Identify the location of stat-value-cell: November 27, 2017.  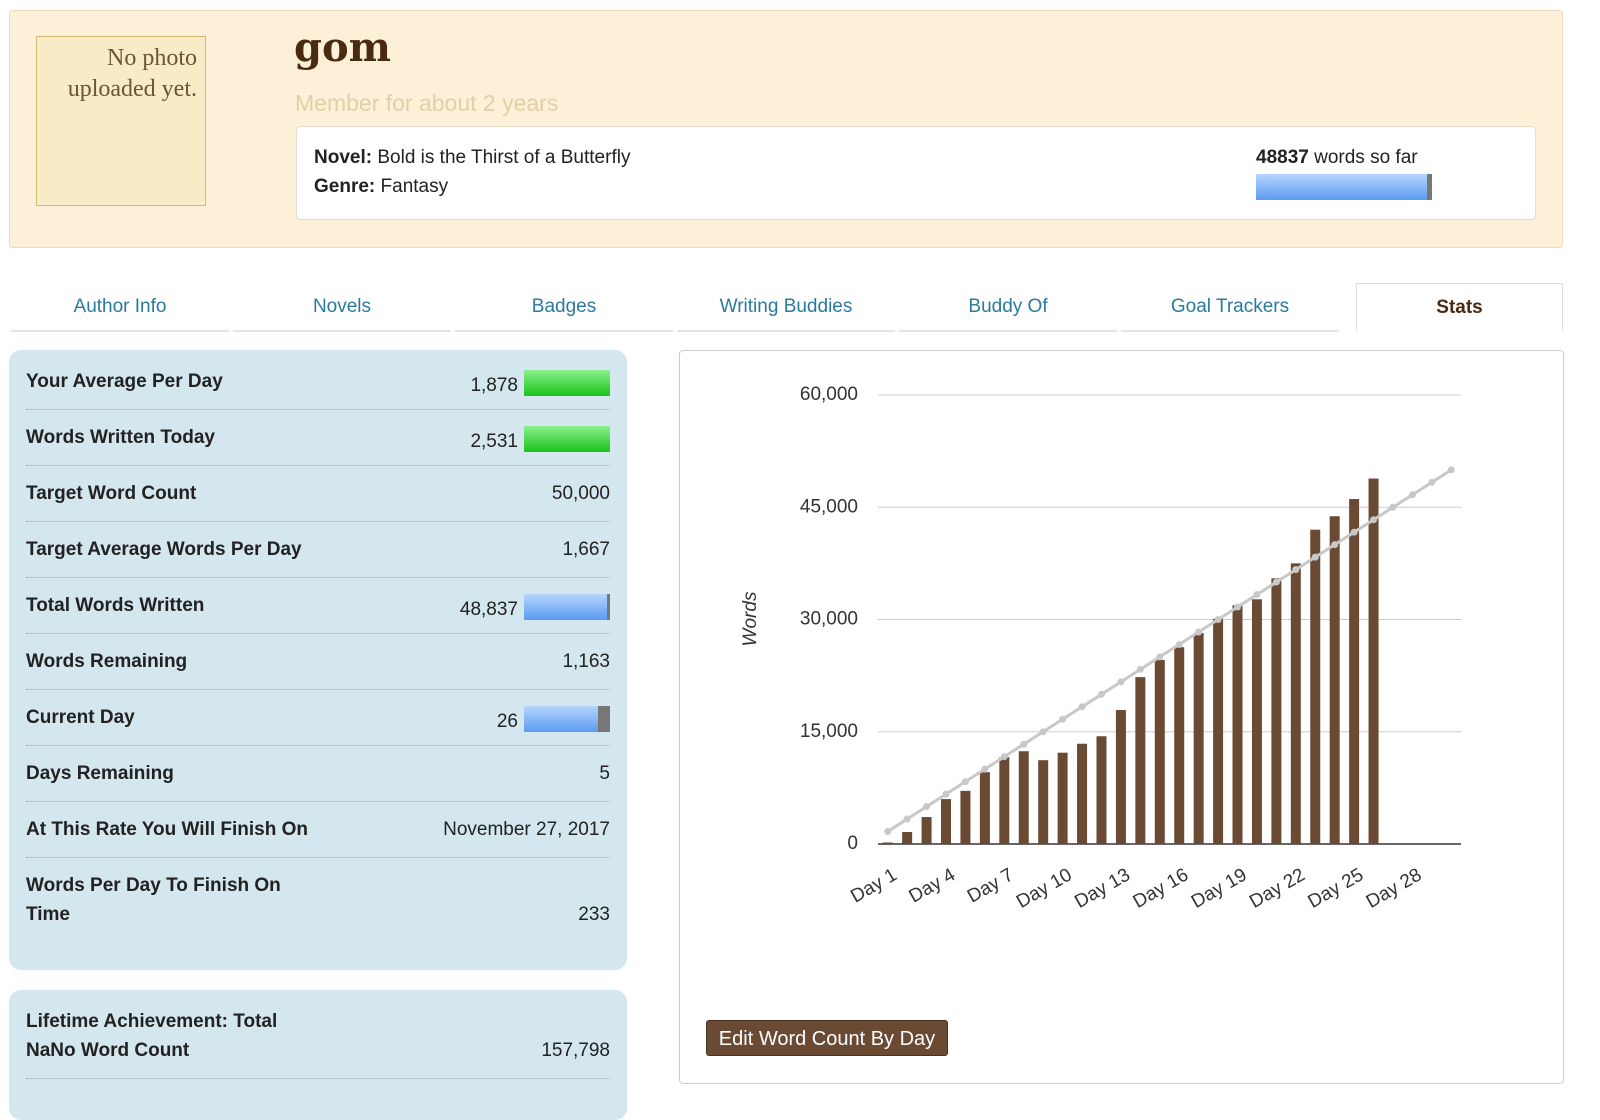
(526, 829).